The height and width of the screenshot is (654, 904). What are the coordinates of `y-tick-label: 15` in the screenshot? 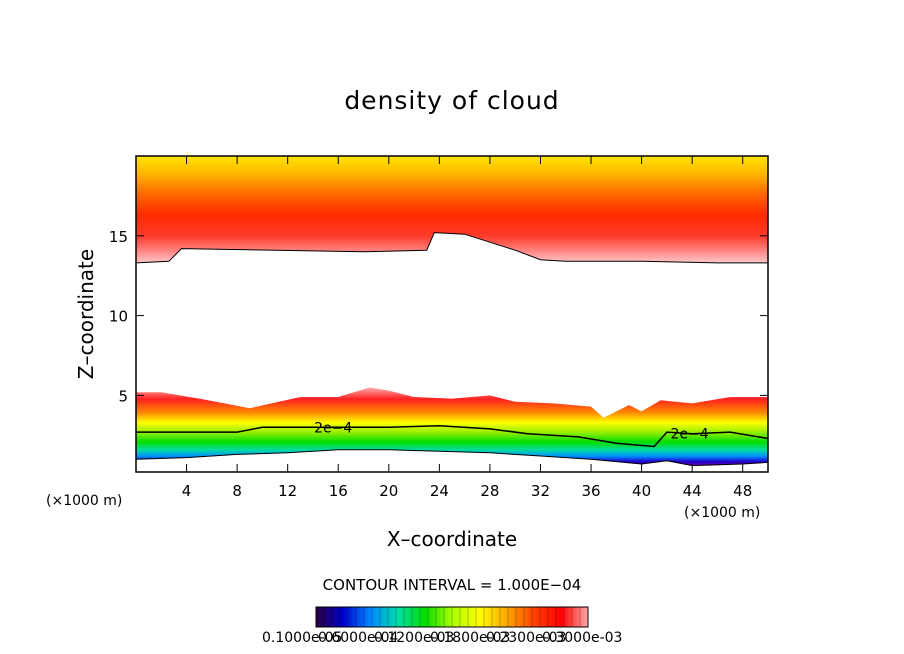 It's located at (118, 237).